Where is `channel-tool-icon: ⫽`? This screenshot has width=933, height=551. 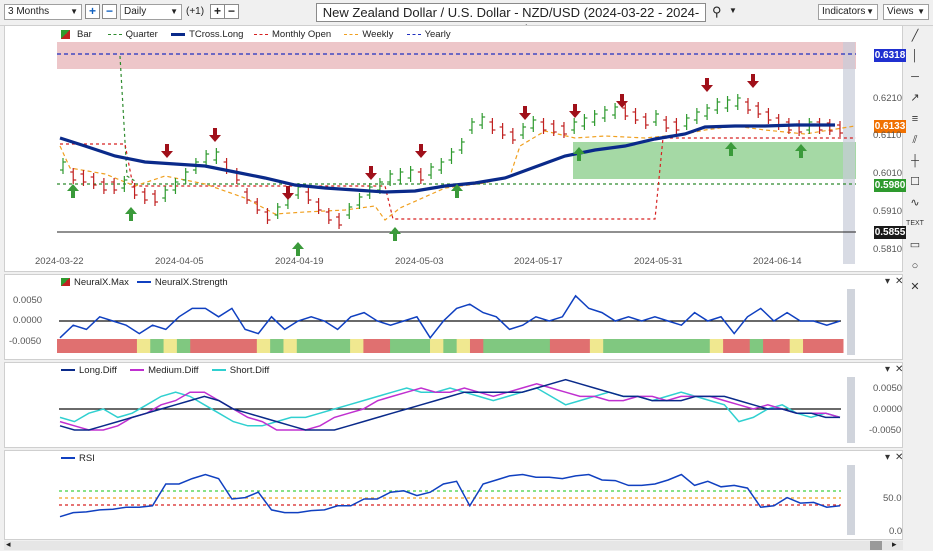
channel-tool-icon: ⫽ is located at coordinates (915, 140).